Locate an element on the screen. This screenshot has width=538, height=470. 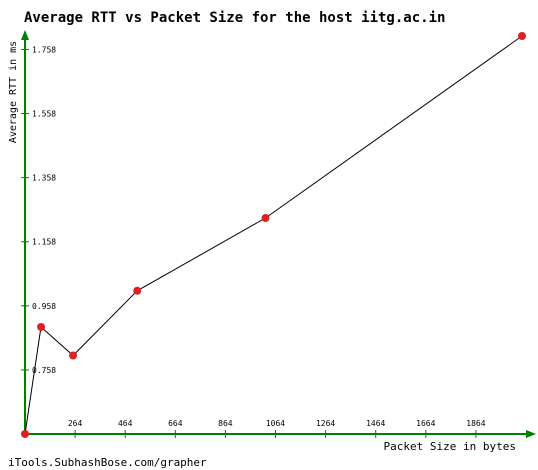
y-tick-label: 0.958 is located at coordinates (44, 306).